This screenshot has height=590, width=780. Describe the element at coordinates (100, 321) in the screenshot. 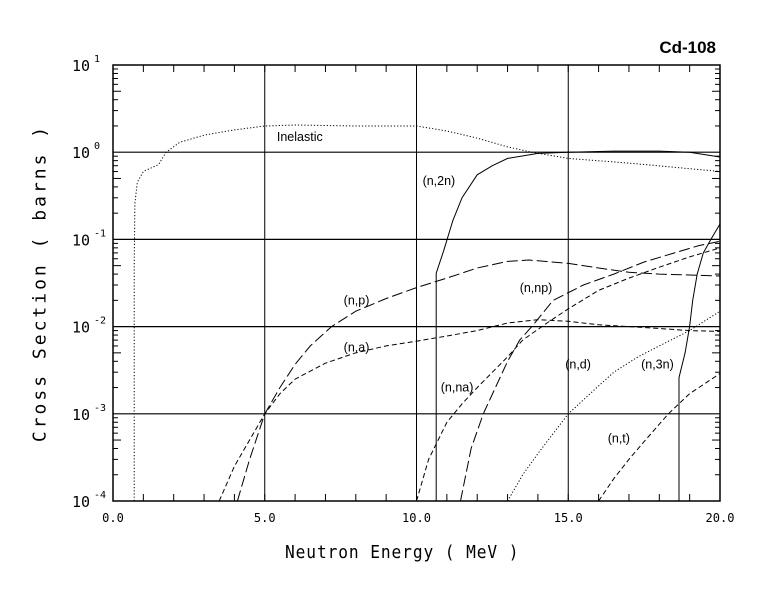

I see `y-tick-label-exponent: -2` at that location.